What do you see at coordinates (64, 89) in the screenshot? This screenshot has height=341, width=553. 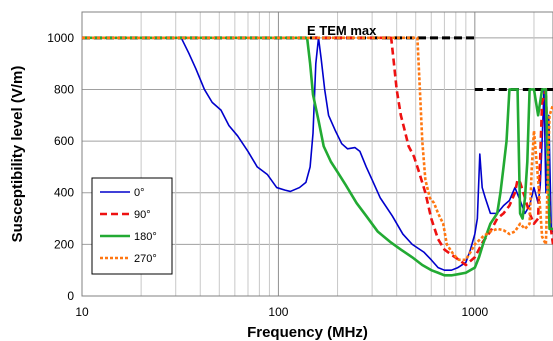 I see `y-tick-label: 800` at bounding box center [64, 89].